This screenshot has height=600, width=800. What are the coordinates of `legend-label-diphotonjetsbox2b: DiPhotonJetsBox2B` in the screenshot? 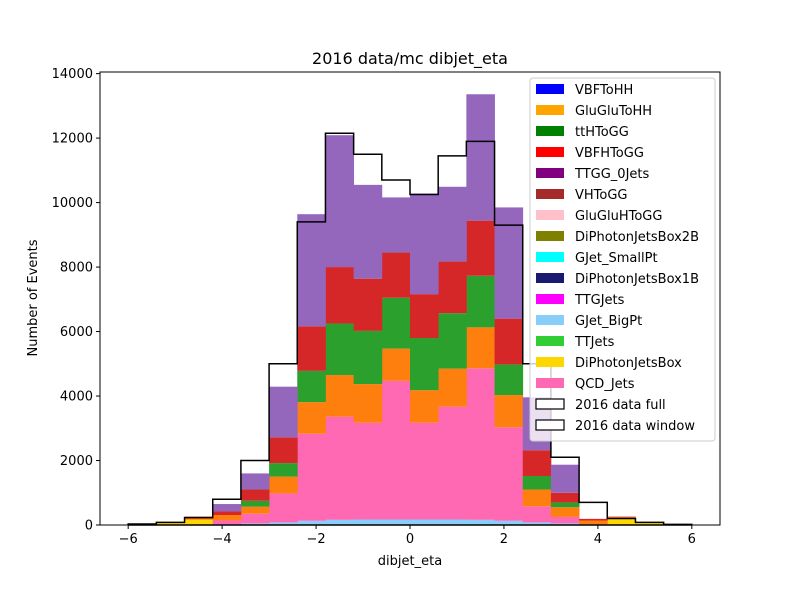 It's located at (637, 237).